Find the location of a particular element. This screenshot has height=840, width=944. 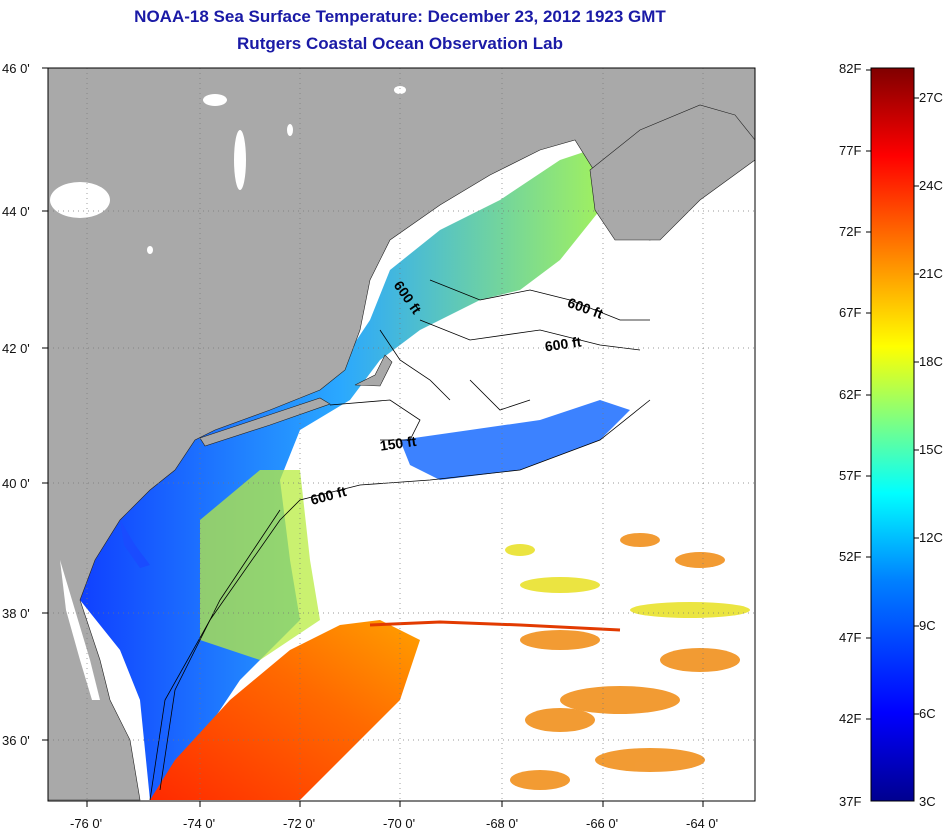

colorbar-f-label: 57F is located at coordinates (850, 475).